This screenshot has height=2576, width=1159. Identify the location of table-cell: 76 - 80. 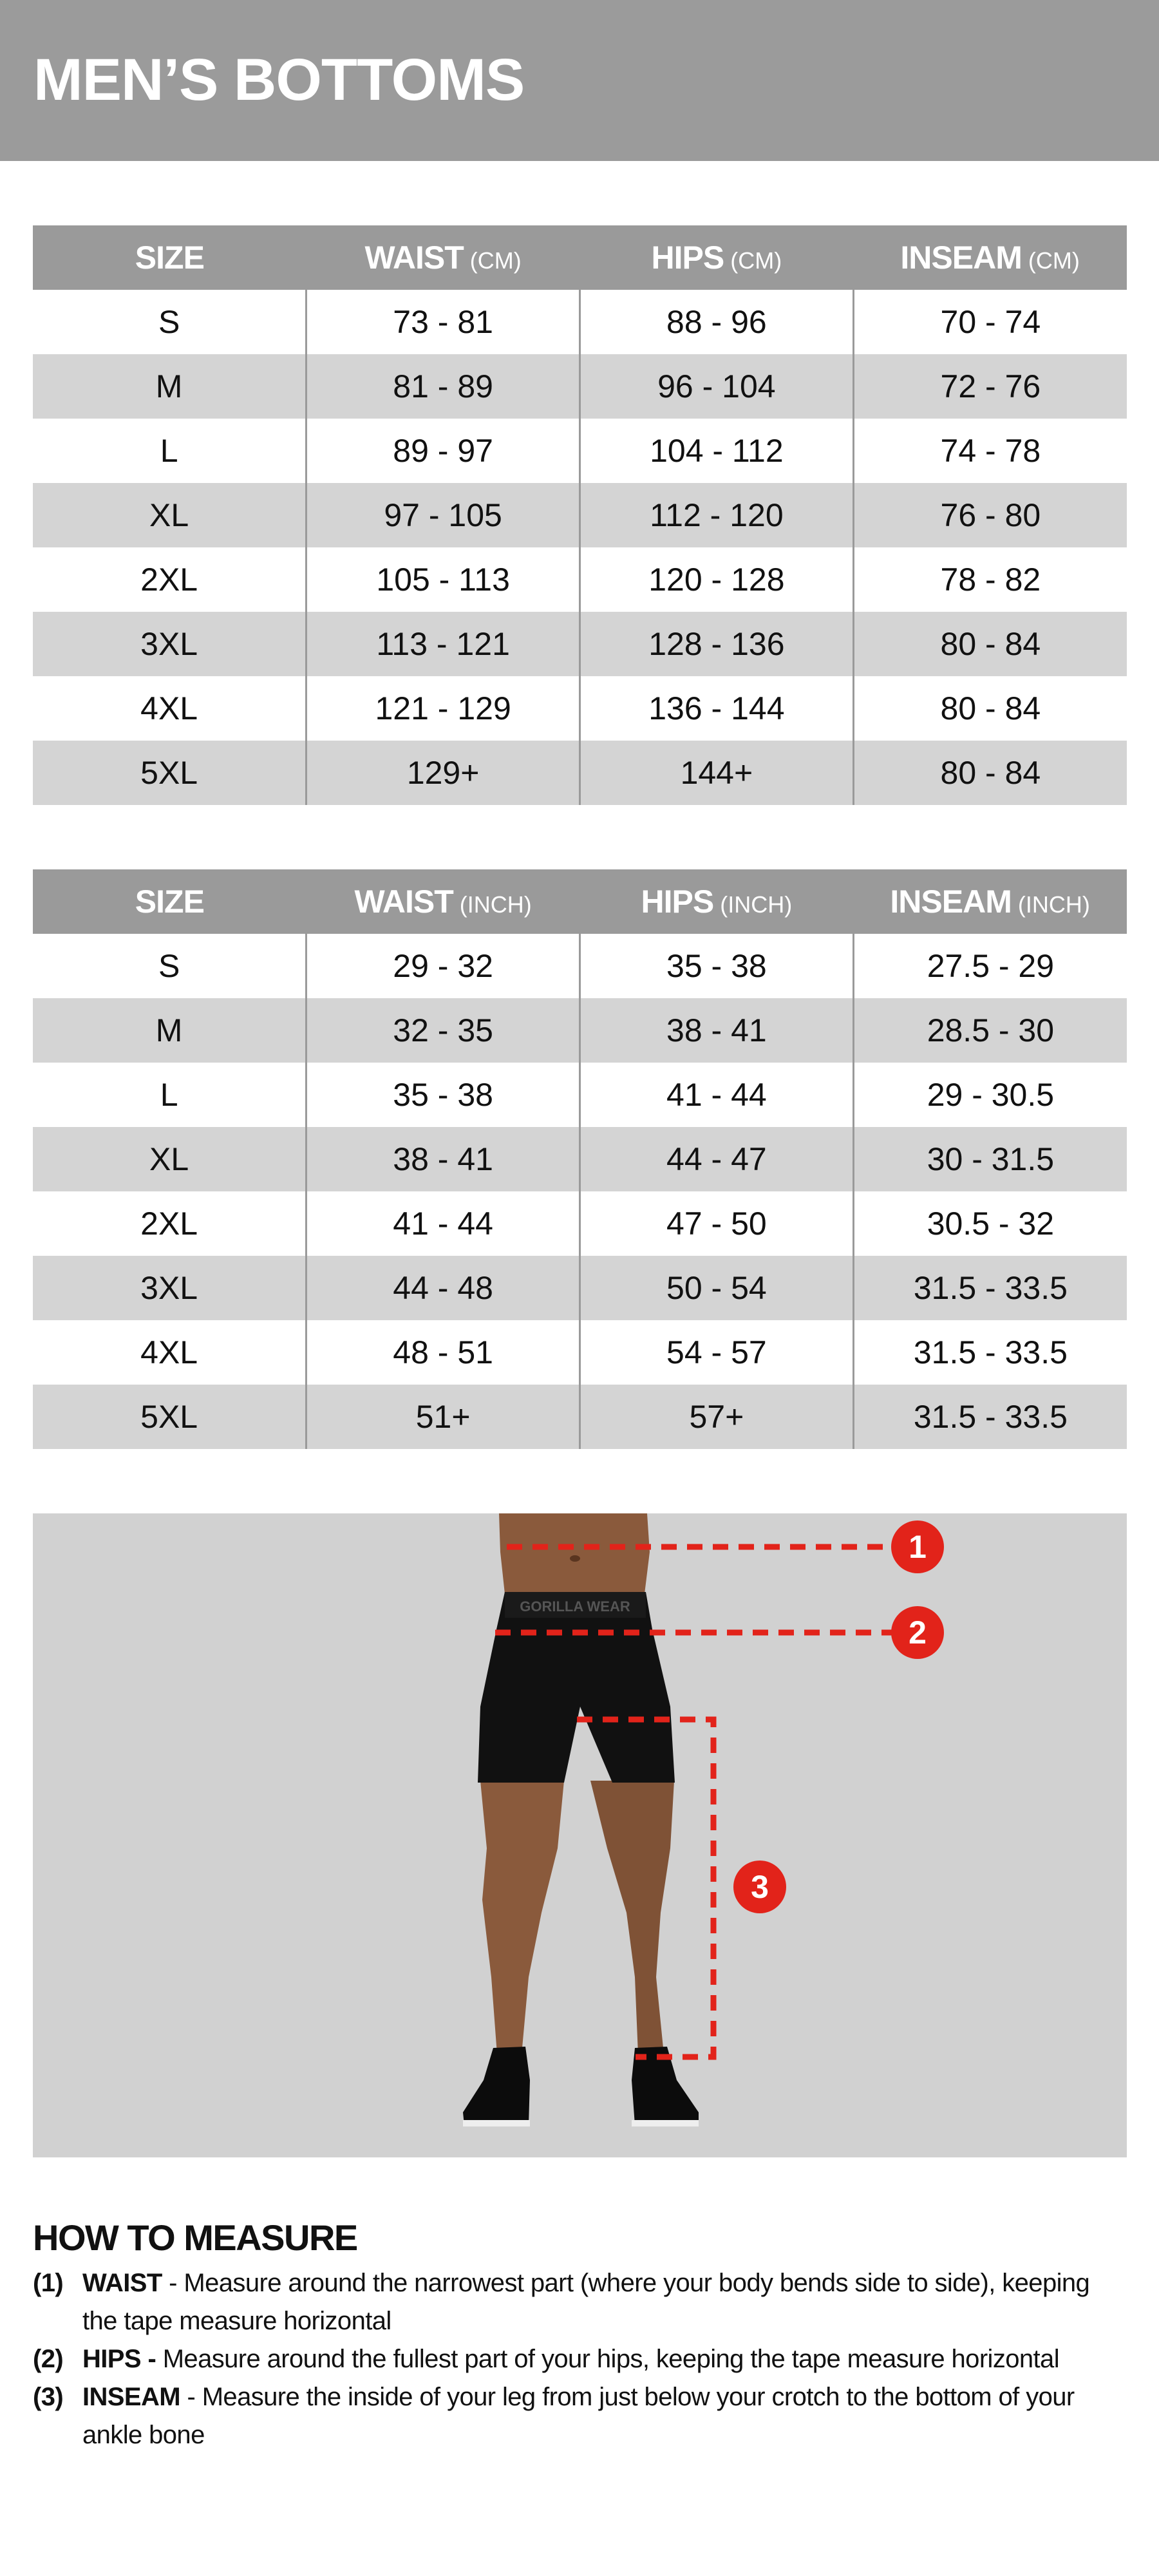
(989, 515).